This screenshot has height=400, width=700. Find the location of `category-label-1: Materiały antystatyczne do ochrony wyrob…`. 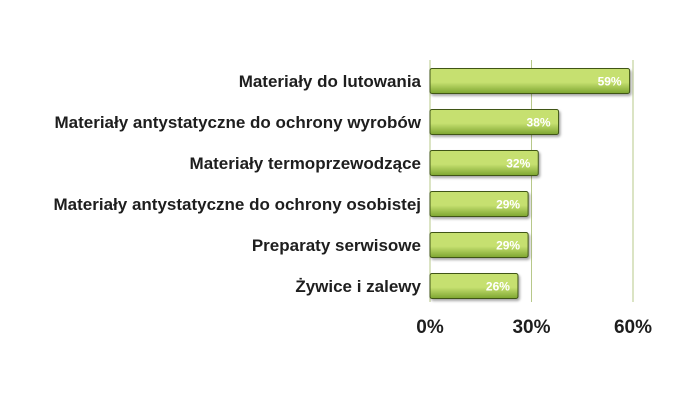

category-label-1: Materiały antystatyczne do ochrony wyrob… is located at coordinates (237, 122).